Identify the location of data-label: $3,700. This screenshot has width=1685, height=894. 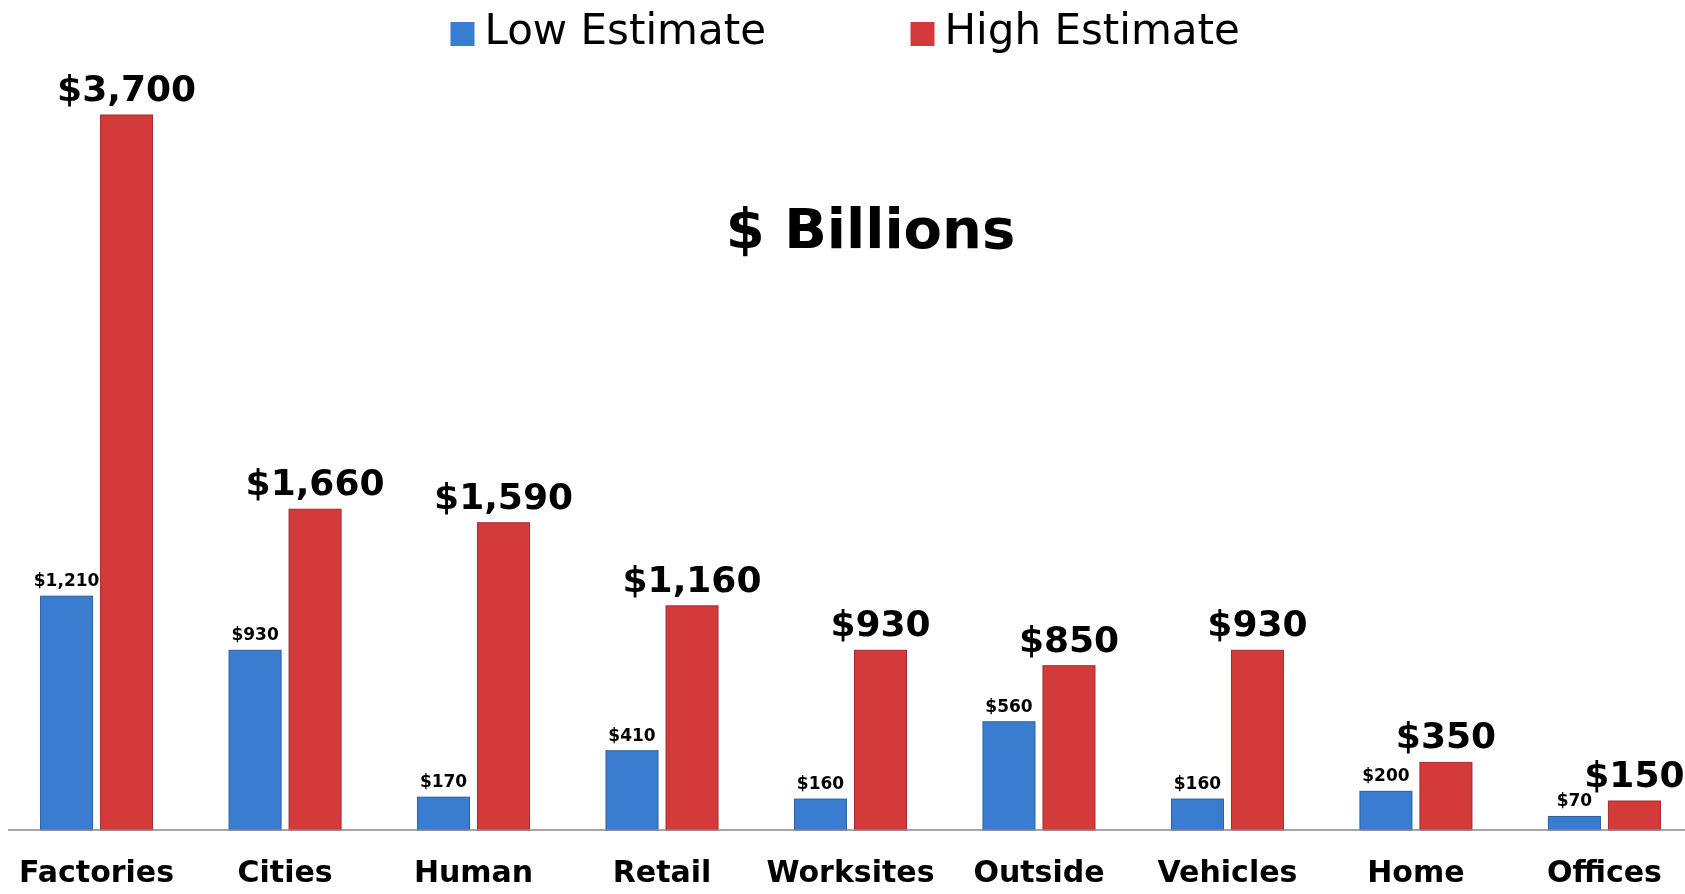
(127, 88).